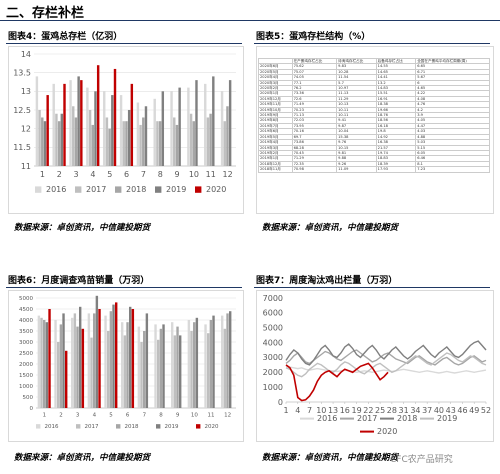 The width and height of the screenshot is (500, 474). Describe the element at coordinates (95, 416) in the screenshot. I see `x-tick-label: 4` at that location.